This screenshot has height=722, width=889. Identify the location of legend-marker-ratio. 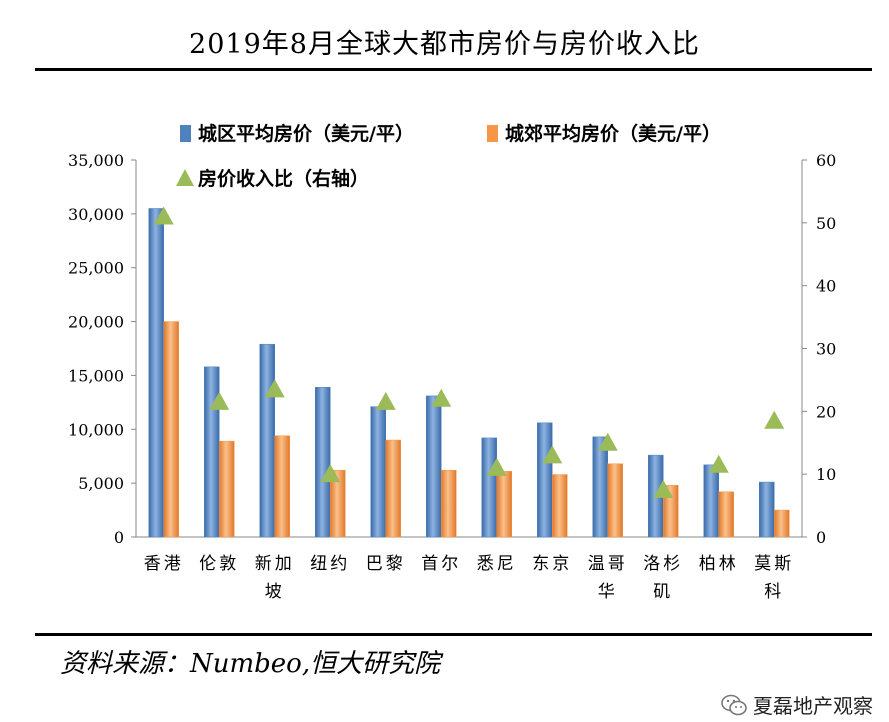
(185, 177).